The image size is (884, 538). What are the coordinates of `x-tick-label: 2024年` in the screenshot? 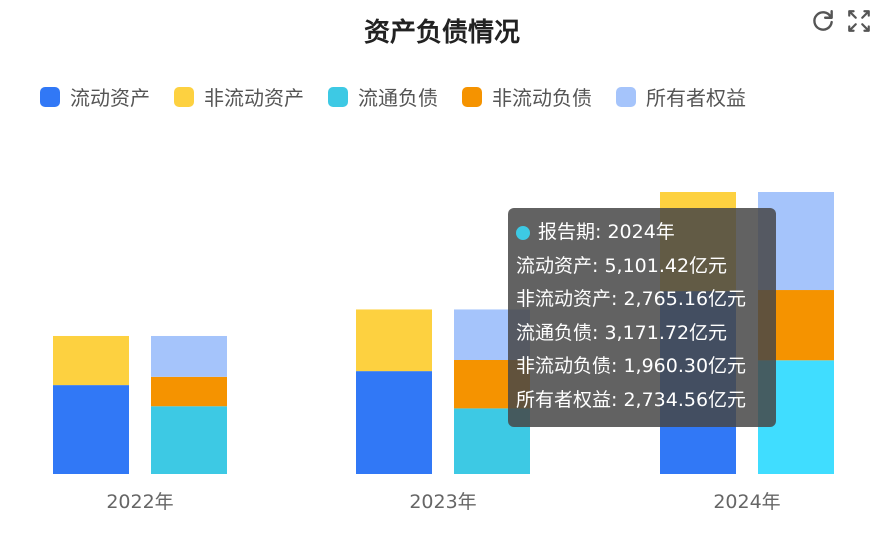 It's located at (746, 502).